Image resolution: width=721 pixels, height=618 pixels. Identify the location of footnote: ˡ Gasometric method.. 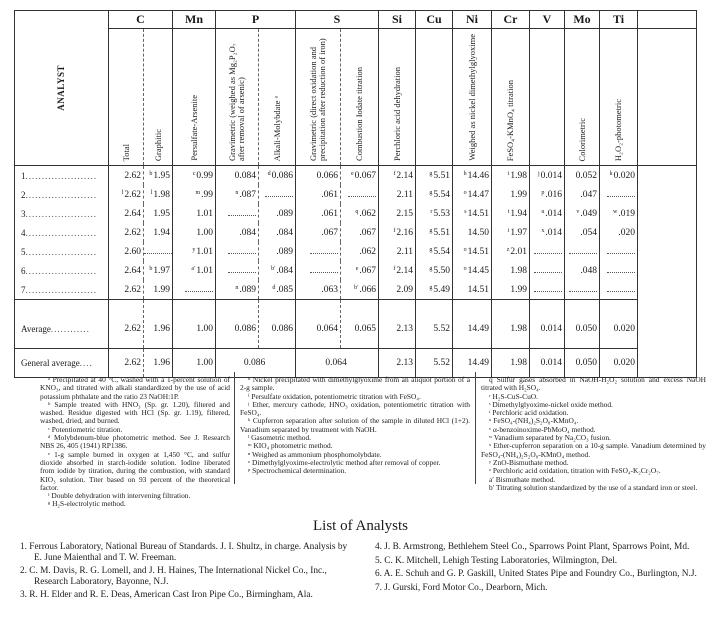
(280, 438).